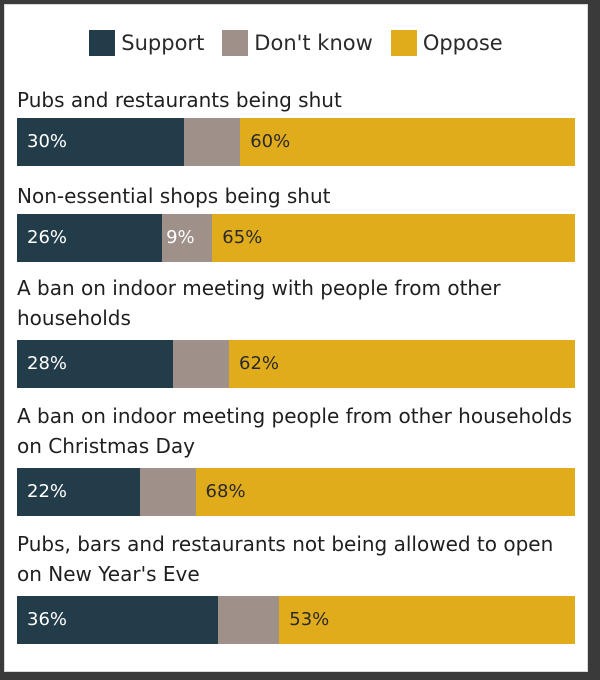  What do you see at coordinates (47, 141) in the screenshot?
I see `data-label: 30%` at bounding box center [47, 141].